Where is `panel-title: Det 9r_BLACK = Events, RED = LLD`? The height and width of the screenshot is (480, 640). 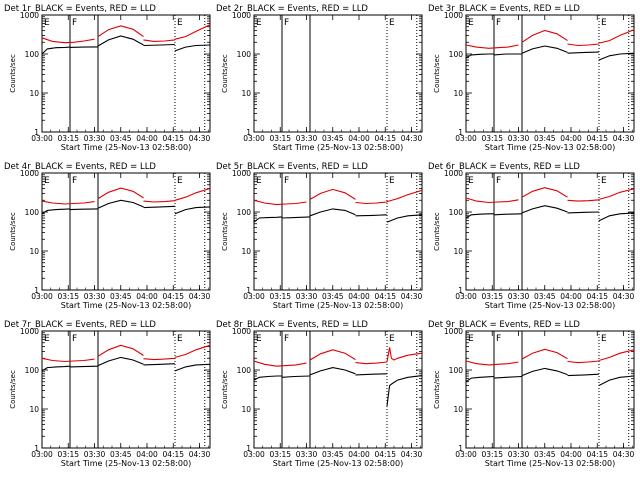
panel-title: Det 9r_BLACK = Events, RED = LLD is located at coordinates (504, 325).